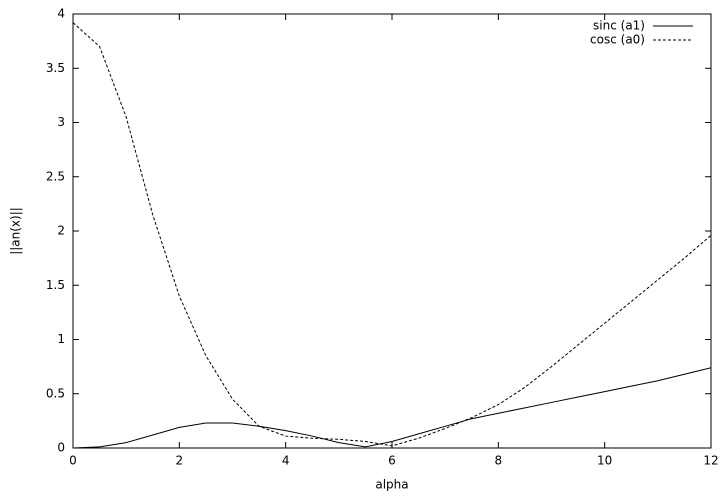  Describe the element at coordinates (16, 231) in the screenshot. I see `y-axis-label: ||an(x)||` at that location.